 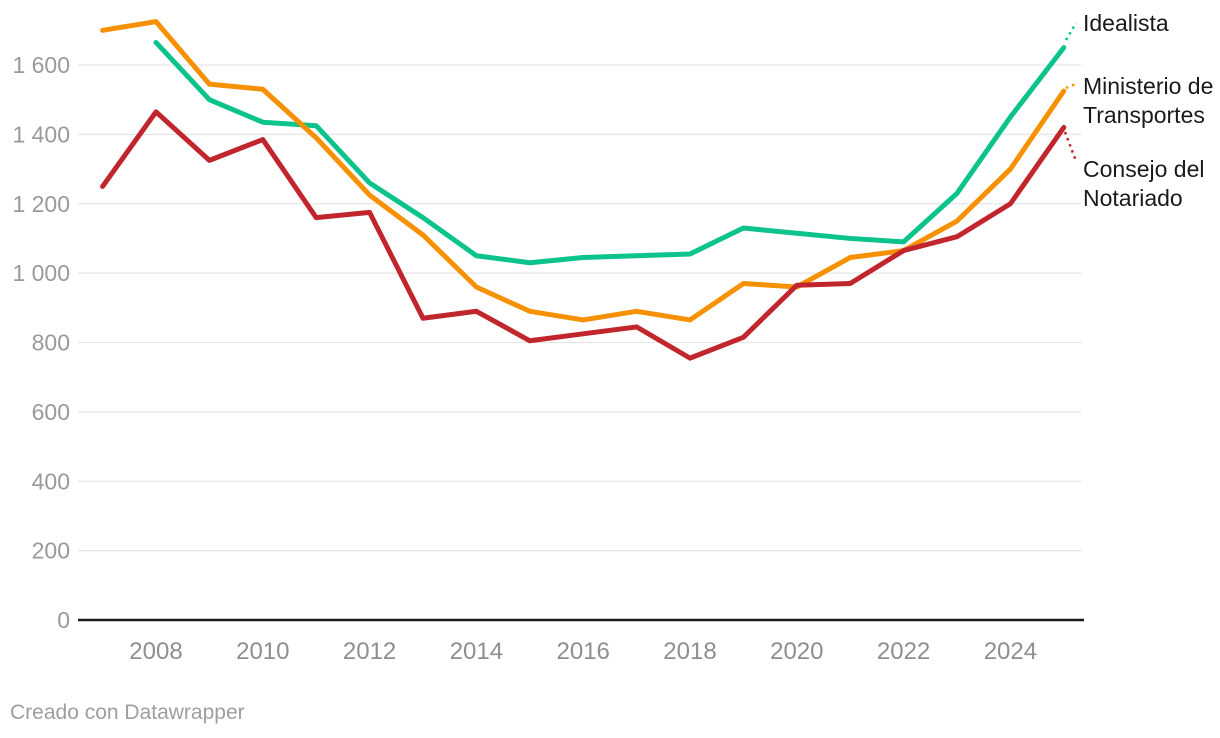 What do you see at coordinates (1071, 31) in the screenshot?
I see `label-connector-idealista` at bounding box center [1071, 31].